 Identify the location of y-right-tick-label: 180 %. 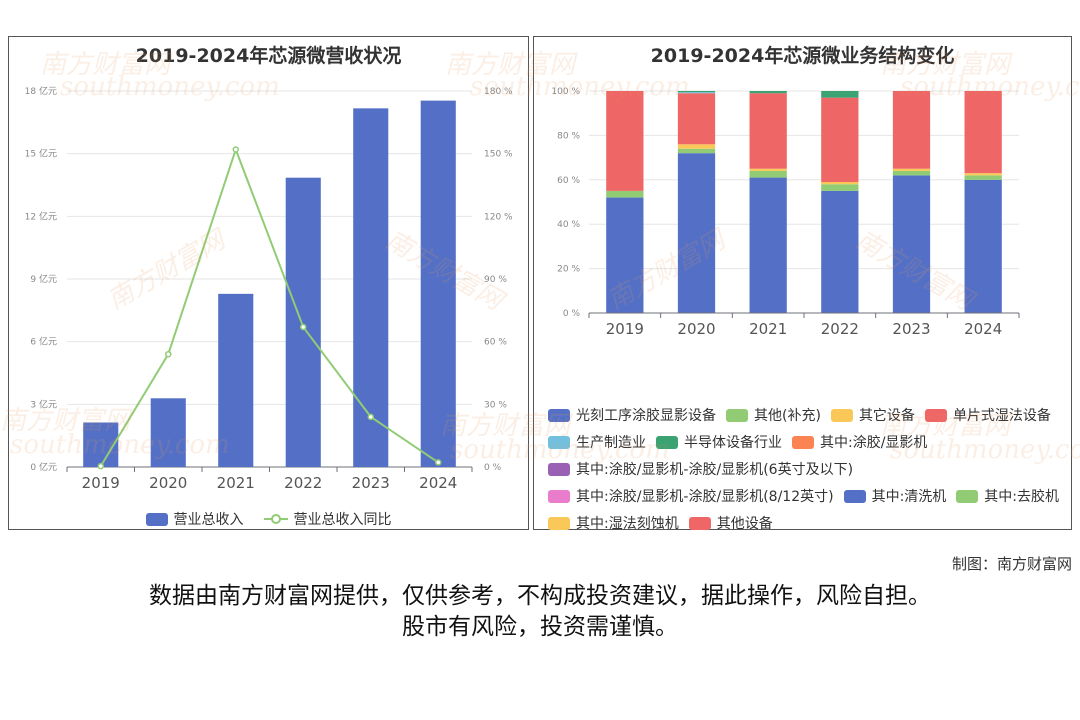
(498, 92).